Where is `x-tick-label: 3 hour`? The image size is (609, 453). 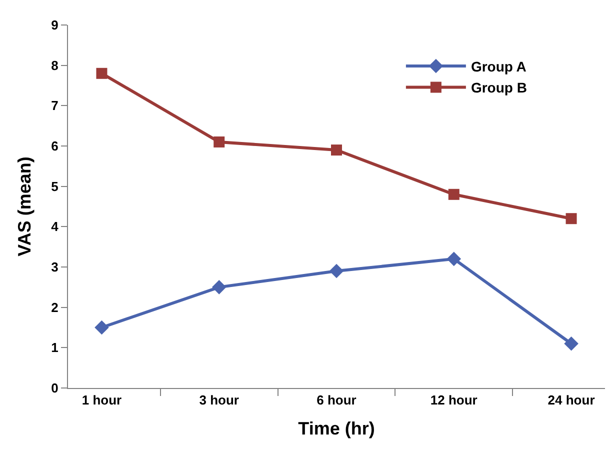 x-tick-label: 3 hour is located at coordinates (219, 400).